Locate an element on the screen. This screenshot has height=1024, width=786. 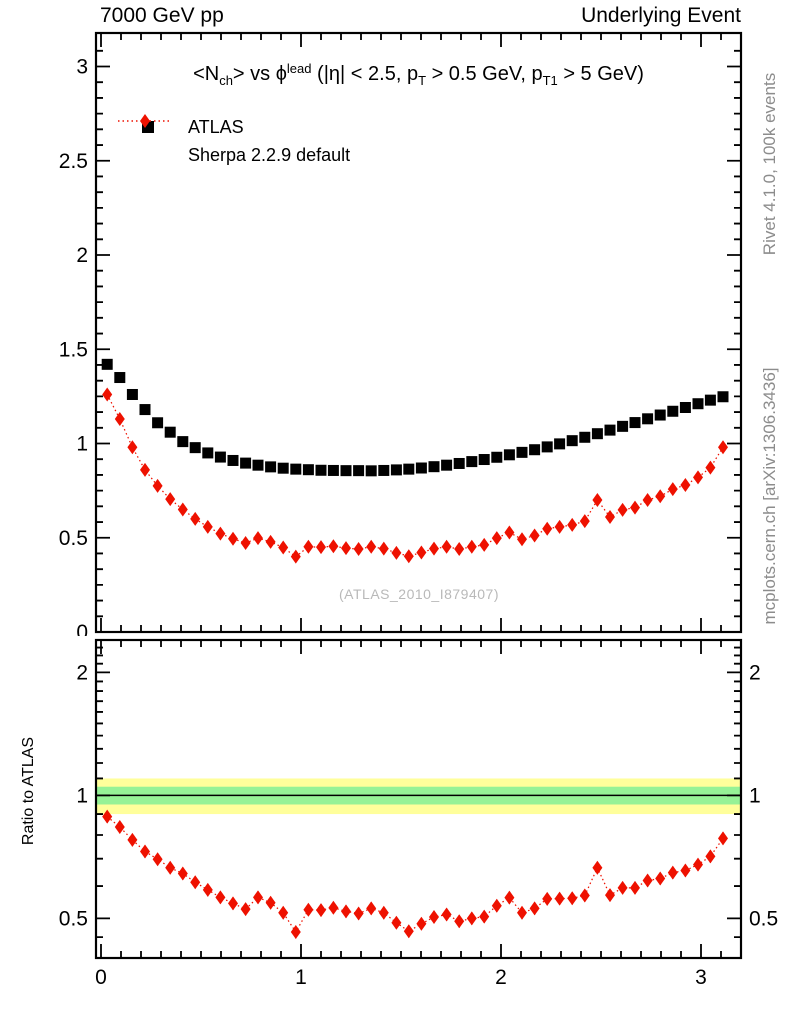
ratio-line-group is located at coordinates (415, 875).